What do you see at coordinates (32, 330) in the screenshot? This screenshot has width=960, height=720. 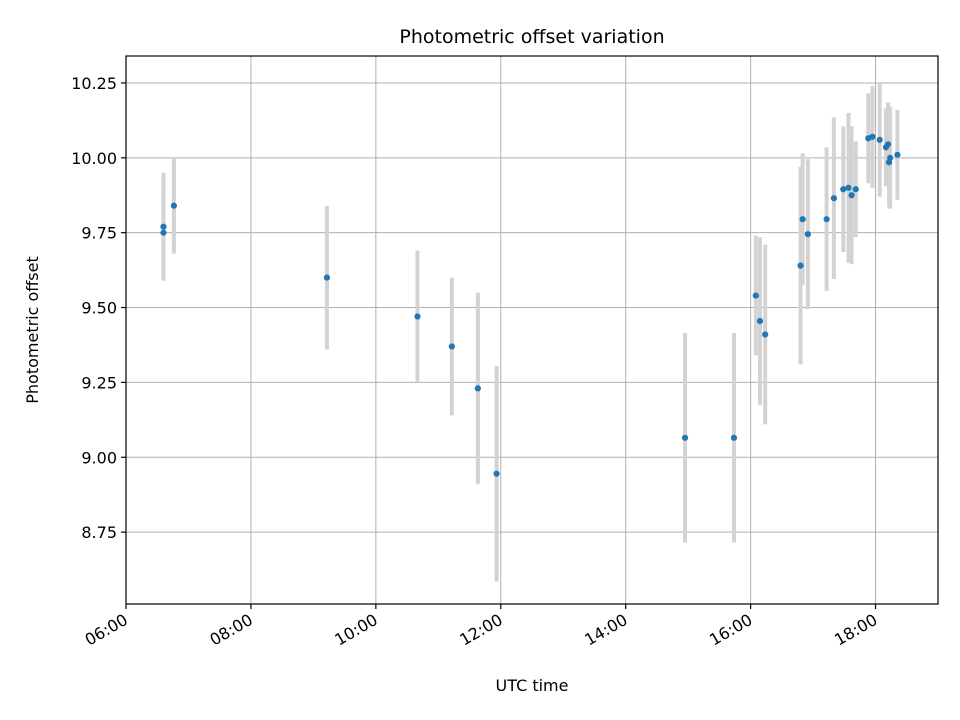 I see `y-axis-title: Photometric offset` at bounding box center [32, 330].